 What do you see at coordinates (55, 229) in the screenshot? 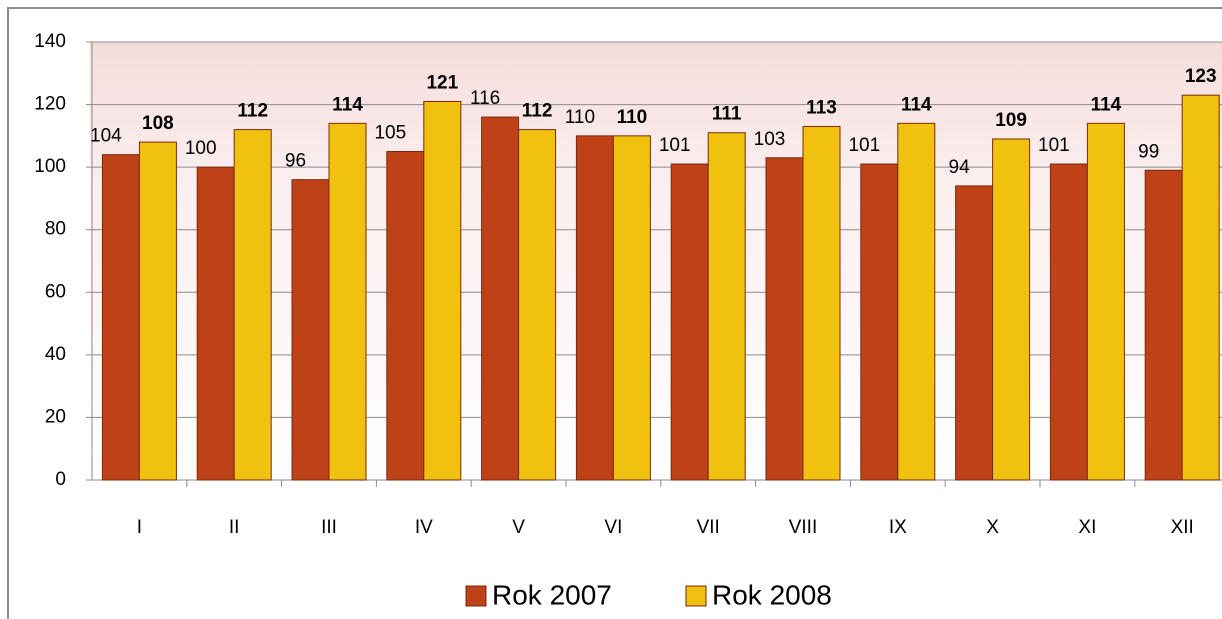
I see `y-tick-label: 80` at bounding box center [55, 229].